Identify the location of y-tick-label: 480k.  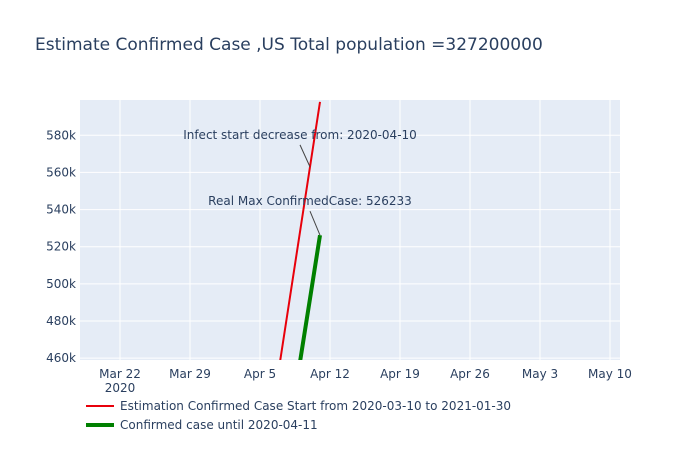
(61, 321).